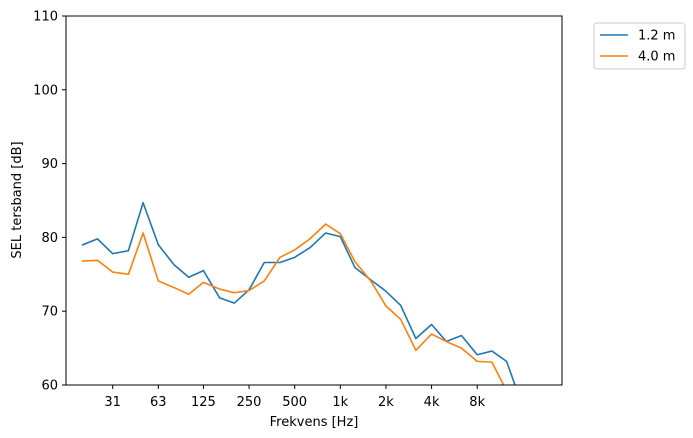 The image size is (693, 438). What do you see at coordinates (49, 386) in the screenshot?
I see `y-tick-label: 60` at bounding box center [49, 386].